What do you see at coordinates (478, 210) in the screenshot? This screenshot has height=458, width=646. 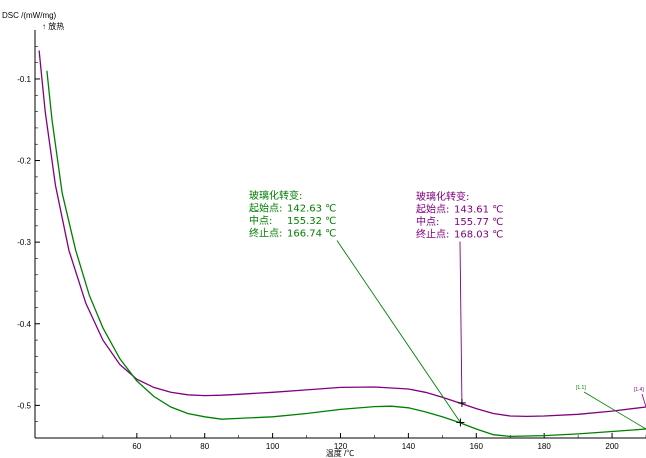 I see `transition-row-value: 143.61 ℃` at bounding box center [478, 210].